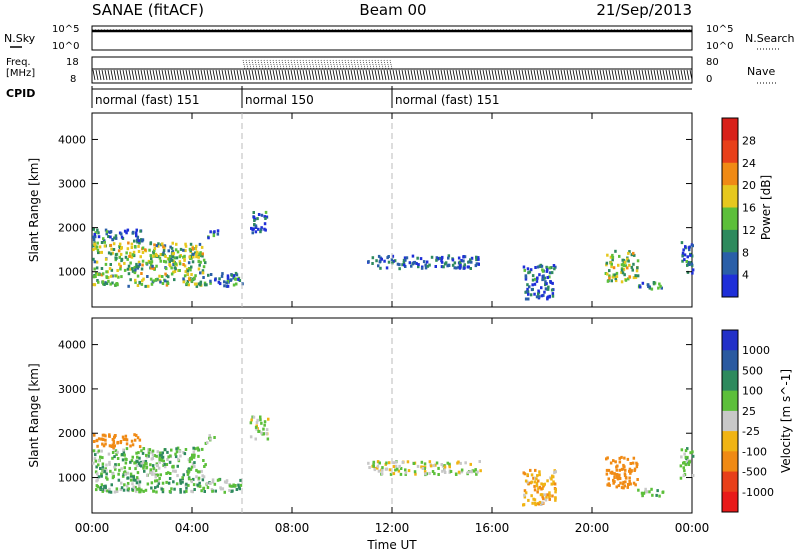 The height and width of the screenshot is (554, 800). What do you see at coordinates (65, 29) in the screenshot?
I see `noise-left-tick-top: 10^5` at bounding box center [65, 29].